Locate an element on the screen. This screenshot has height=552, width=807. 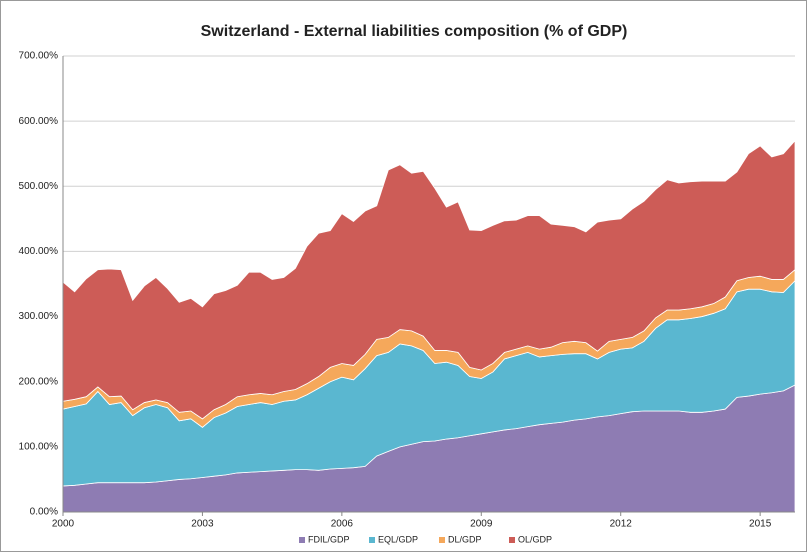
x-tick-label: 2000 is located at coordinates (63, 524).